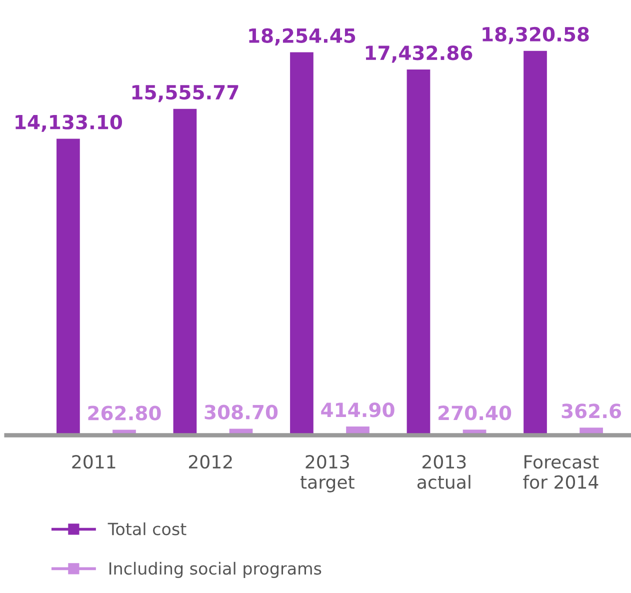 The height and width of the screenshot is (593, 631). What do you see at coordinates (210, 462) in the screenshot?
I see `x-tick-label: 2012` at bounding box center [210, 462].